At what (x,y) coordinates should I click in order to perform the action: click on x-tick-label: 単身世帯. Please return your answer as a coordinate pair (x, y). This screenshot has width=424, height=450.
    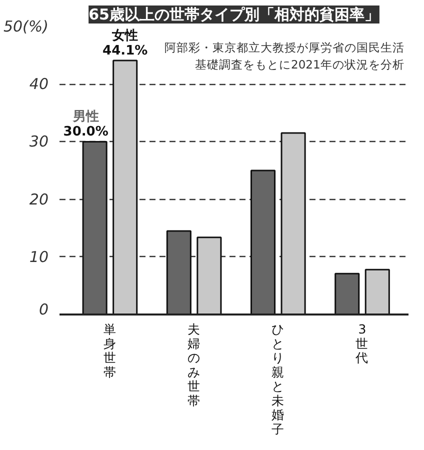
    Looking at the image, I should click on (109, 351).